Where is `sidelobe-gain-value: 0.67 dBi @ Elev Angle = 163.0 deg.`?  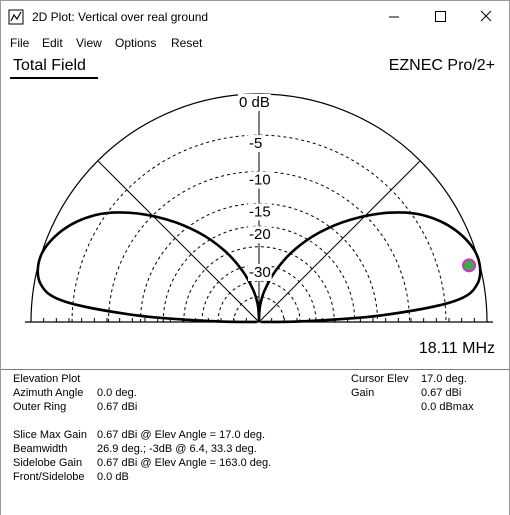 sidelobe-gain-value: 0.67 dBi @ Elev Angle = 163.0 deg. is located at coordinates (184, 463).